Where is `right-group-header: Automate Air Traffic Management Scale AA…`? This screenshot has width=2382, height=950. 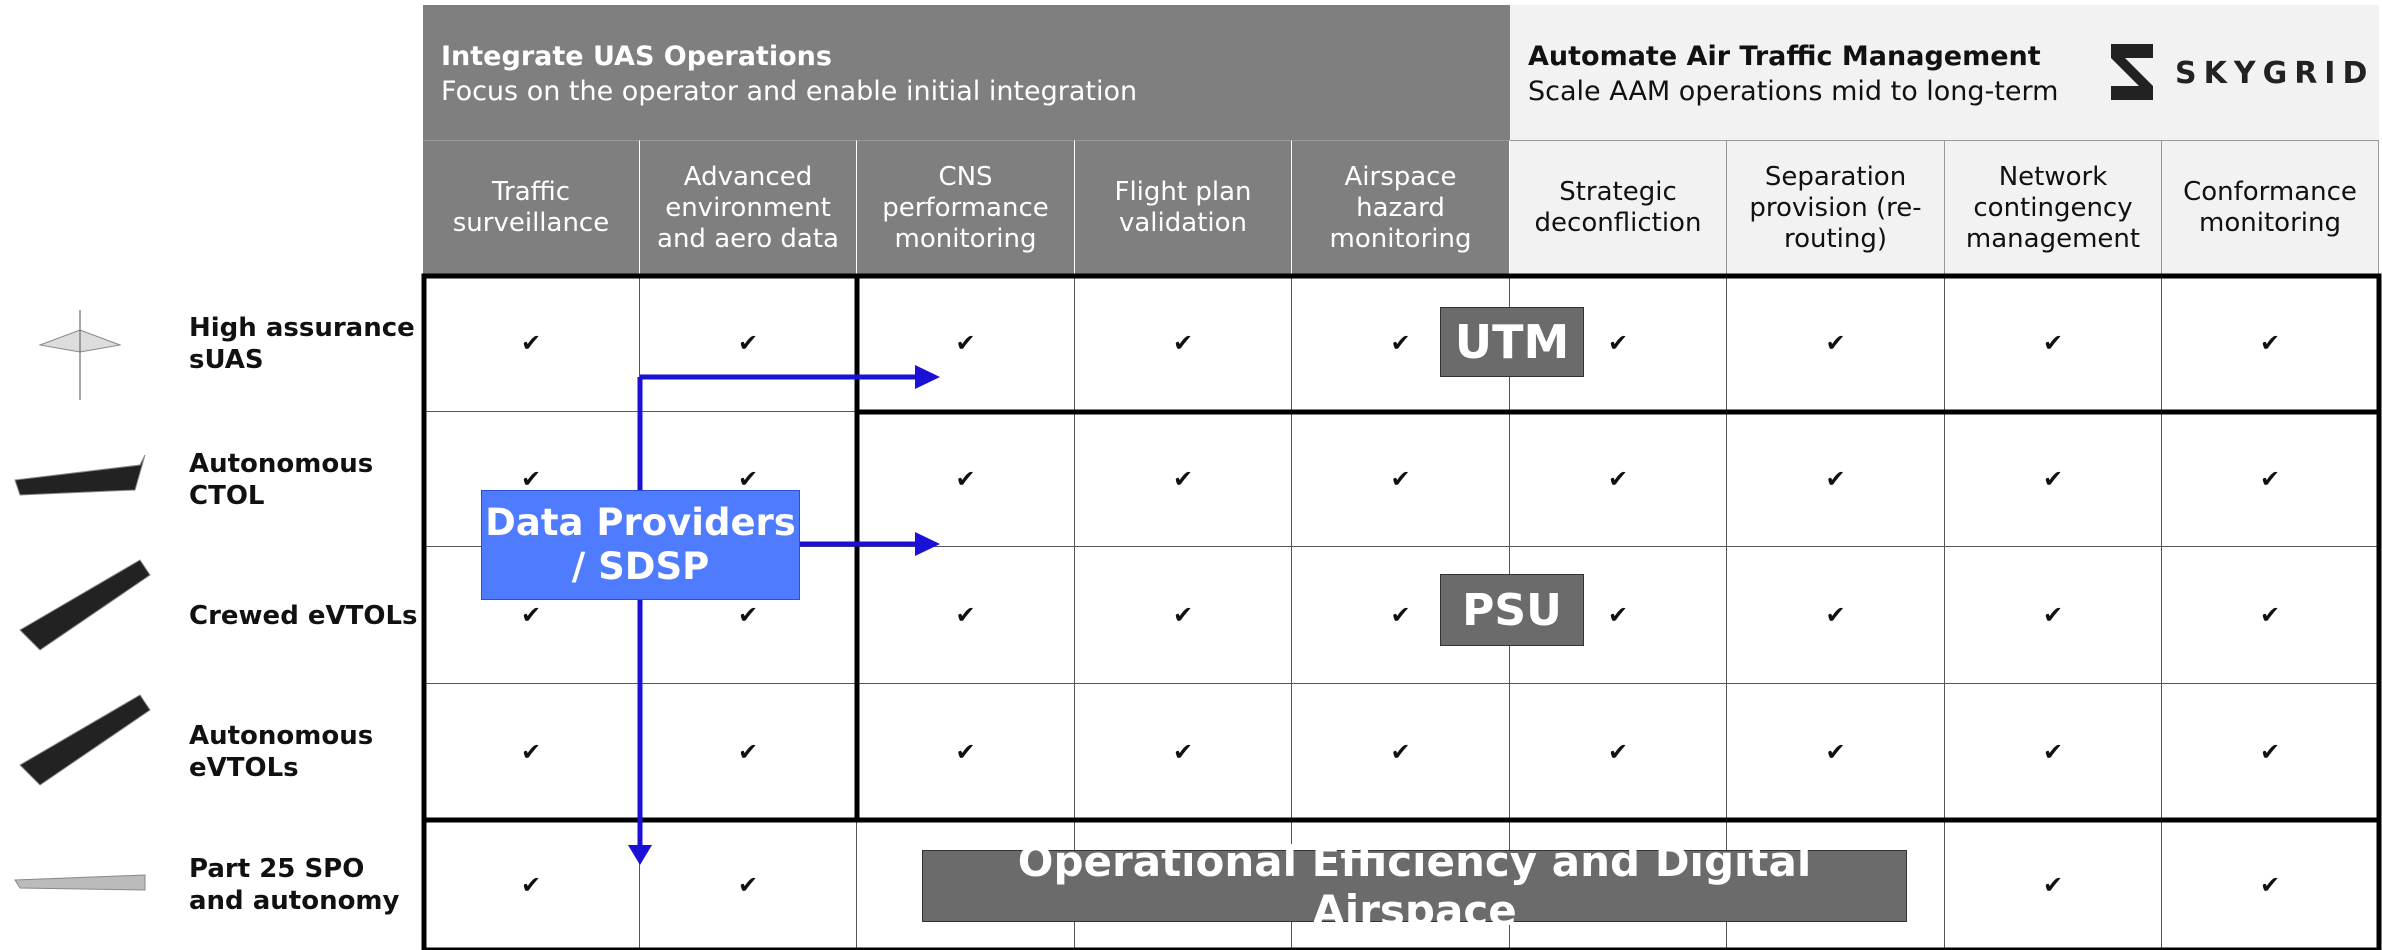
right-group-header: Automate Air Traffic Management Scale AA… is located at coordinates (1944, 72).